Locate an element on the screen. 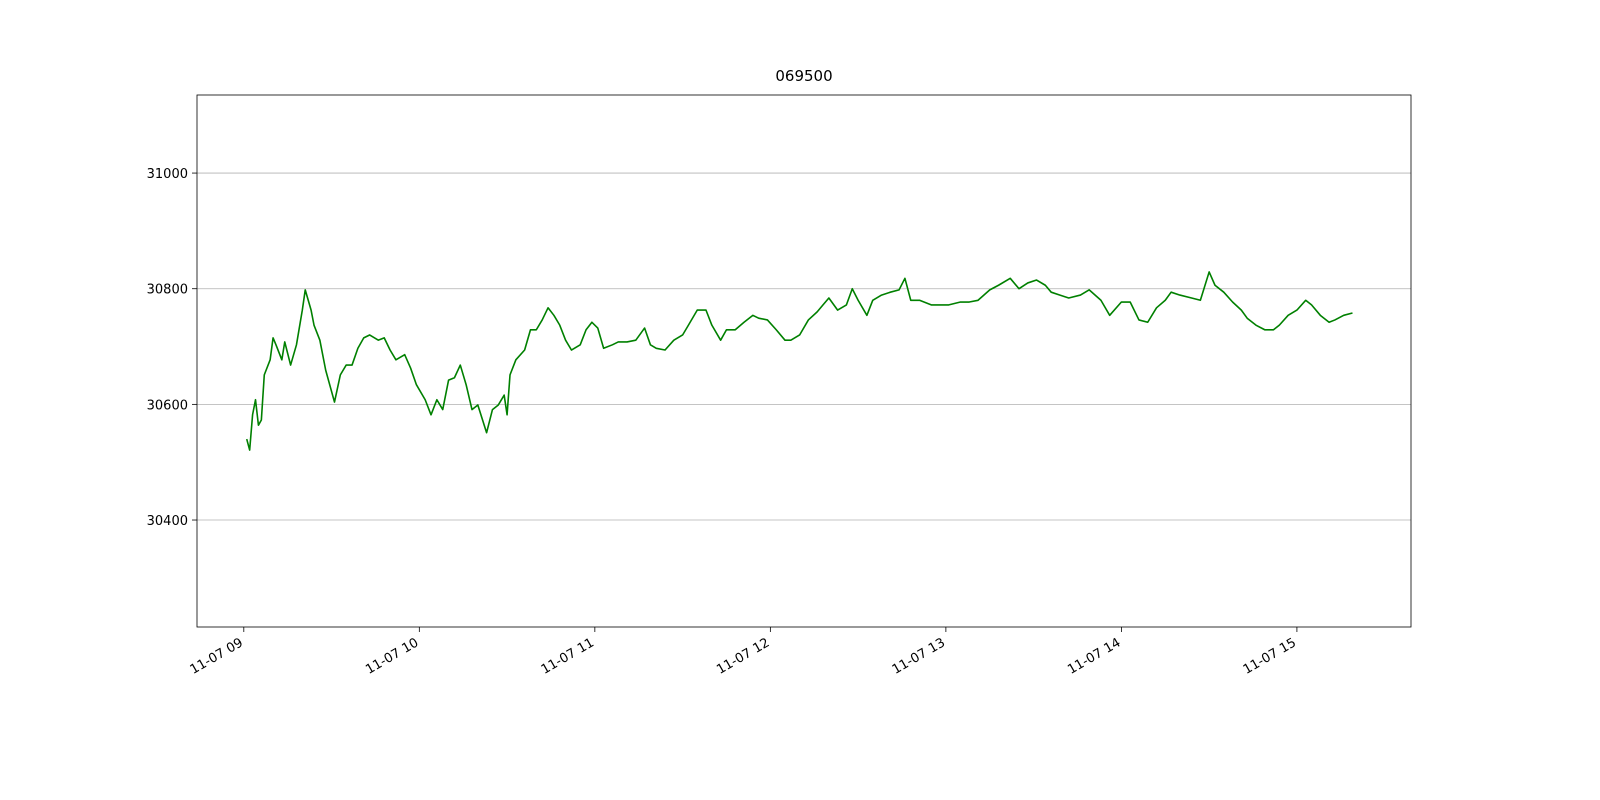 The width and height of the screenshot is (1600, 800). y-tick-label: 30800 is located at coordinates (167, 290).